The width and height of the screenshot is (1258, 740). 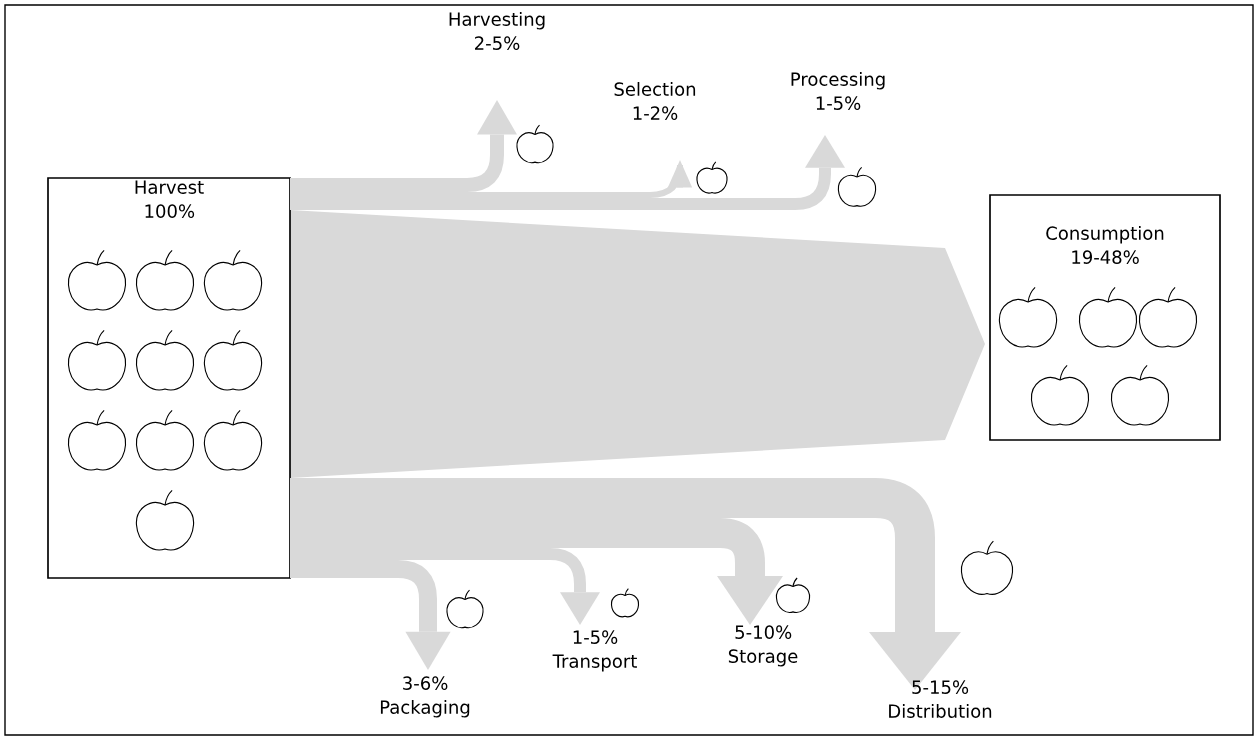 I want to click on data-label: 6%, so click(x=434, y=683).